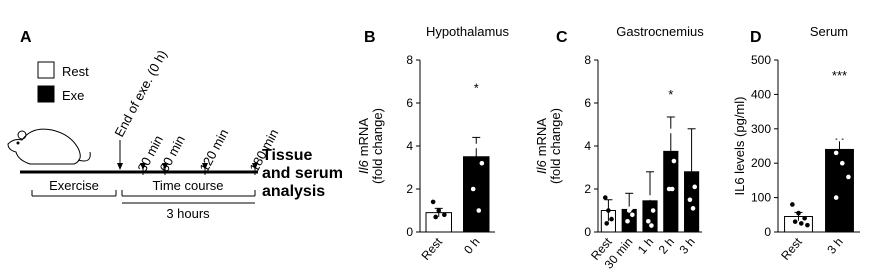 The image size is (873, 275). I want to click on mouse-icon, so click(49, 146).